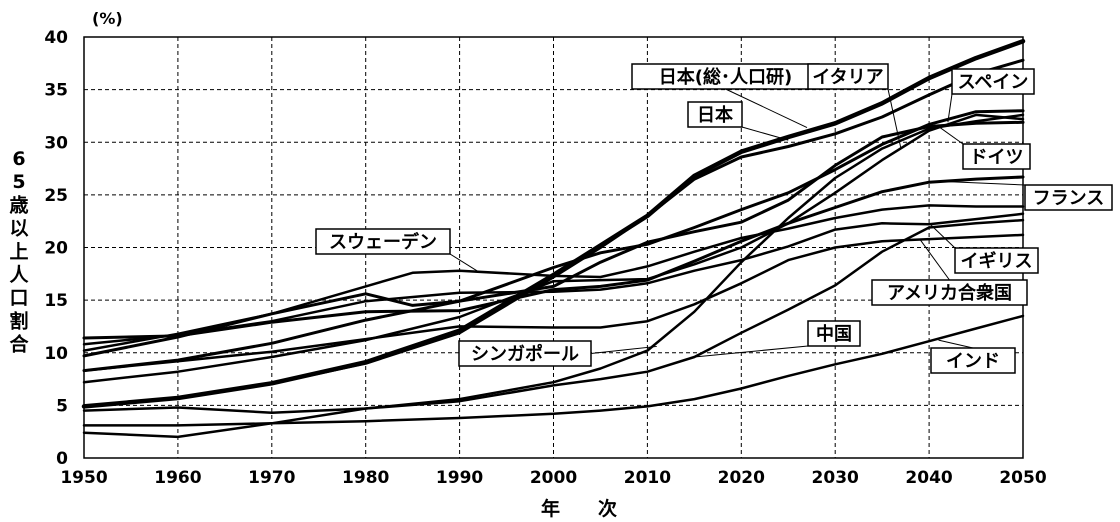  I want to click on y-axis-title-char: 上, so click(18, 252).